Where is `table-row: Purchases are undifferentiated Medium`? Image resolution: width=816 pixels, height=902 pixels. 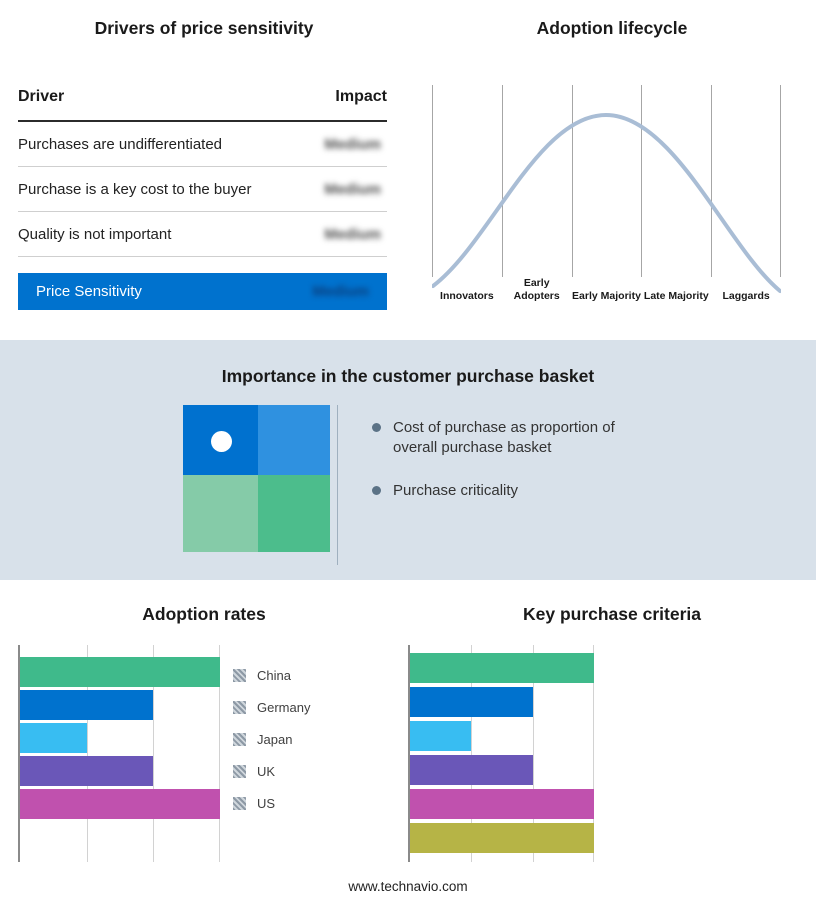 table-row: Purchases are undifferentiated Medium is located at coordinates (202, 144).